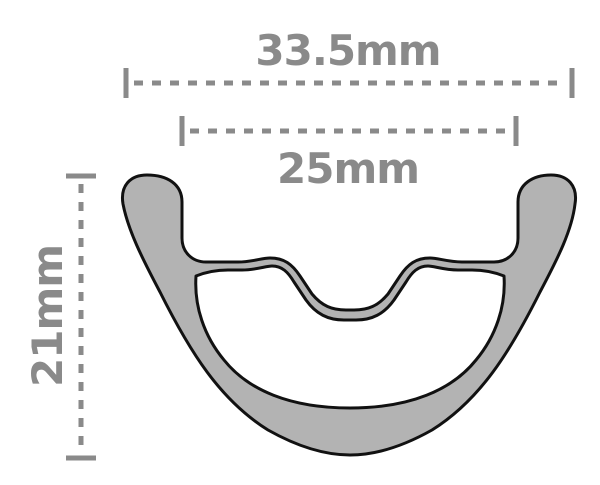  What do you see at coordinates (347, 50) in the screenshot?
I see `outer-width-label: 33.5mm` at bounding box center [347, 50].